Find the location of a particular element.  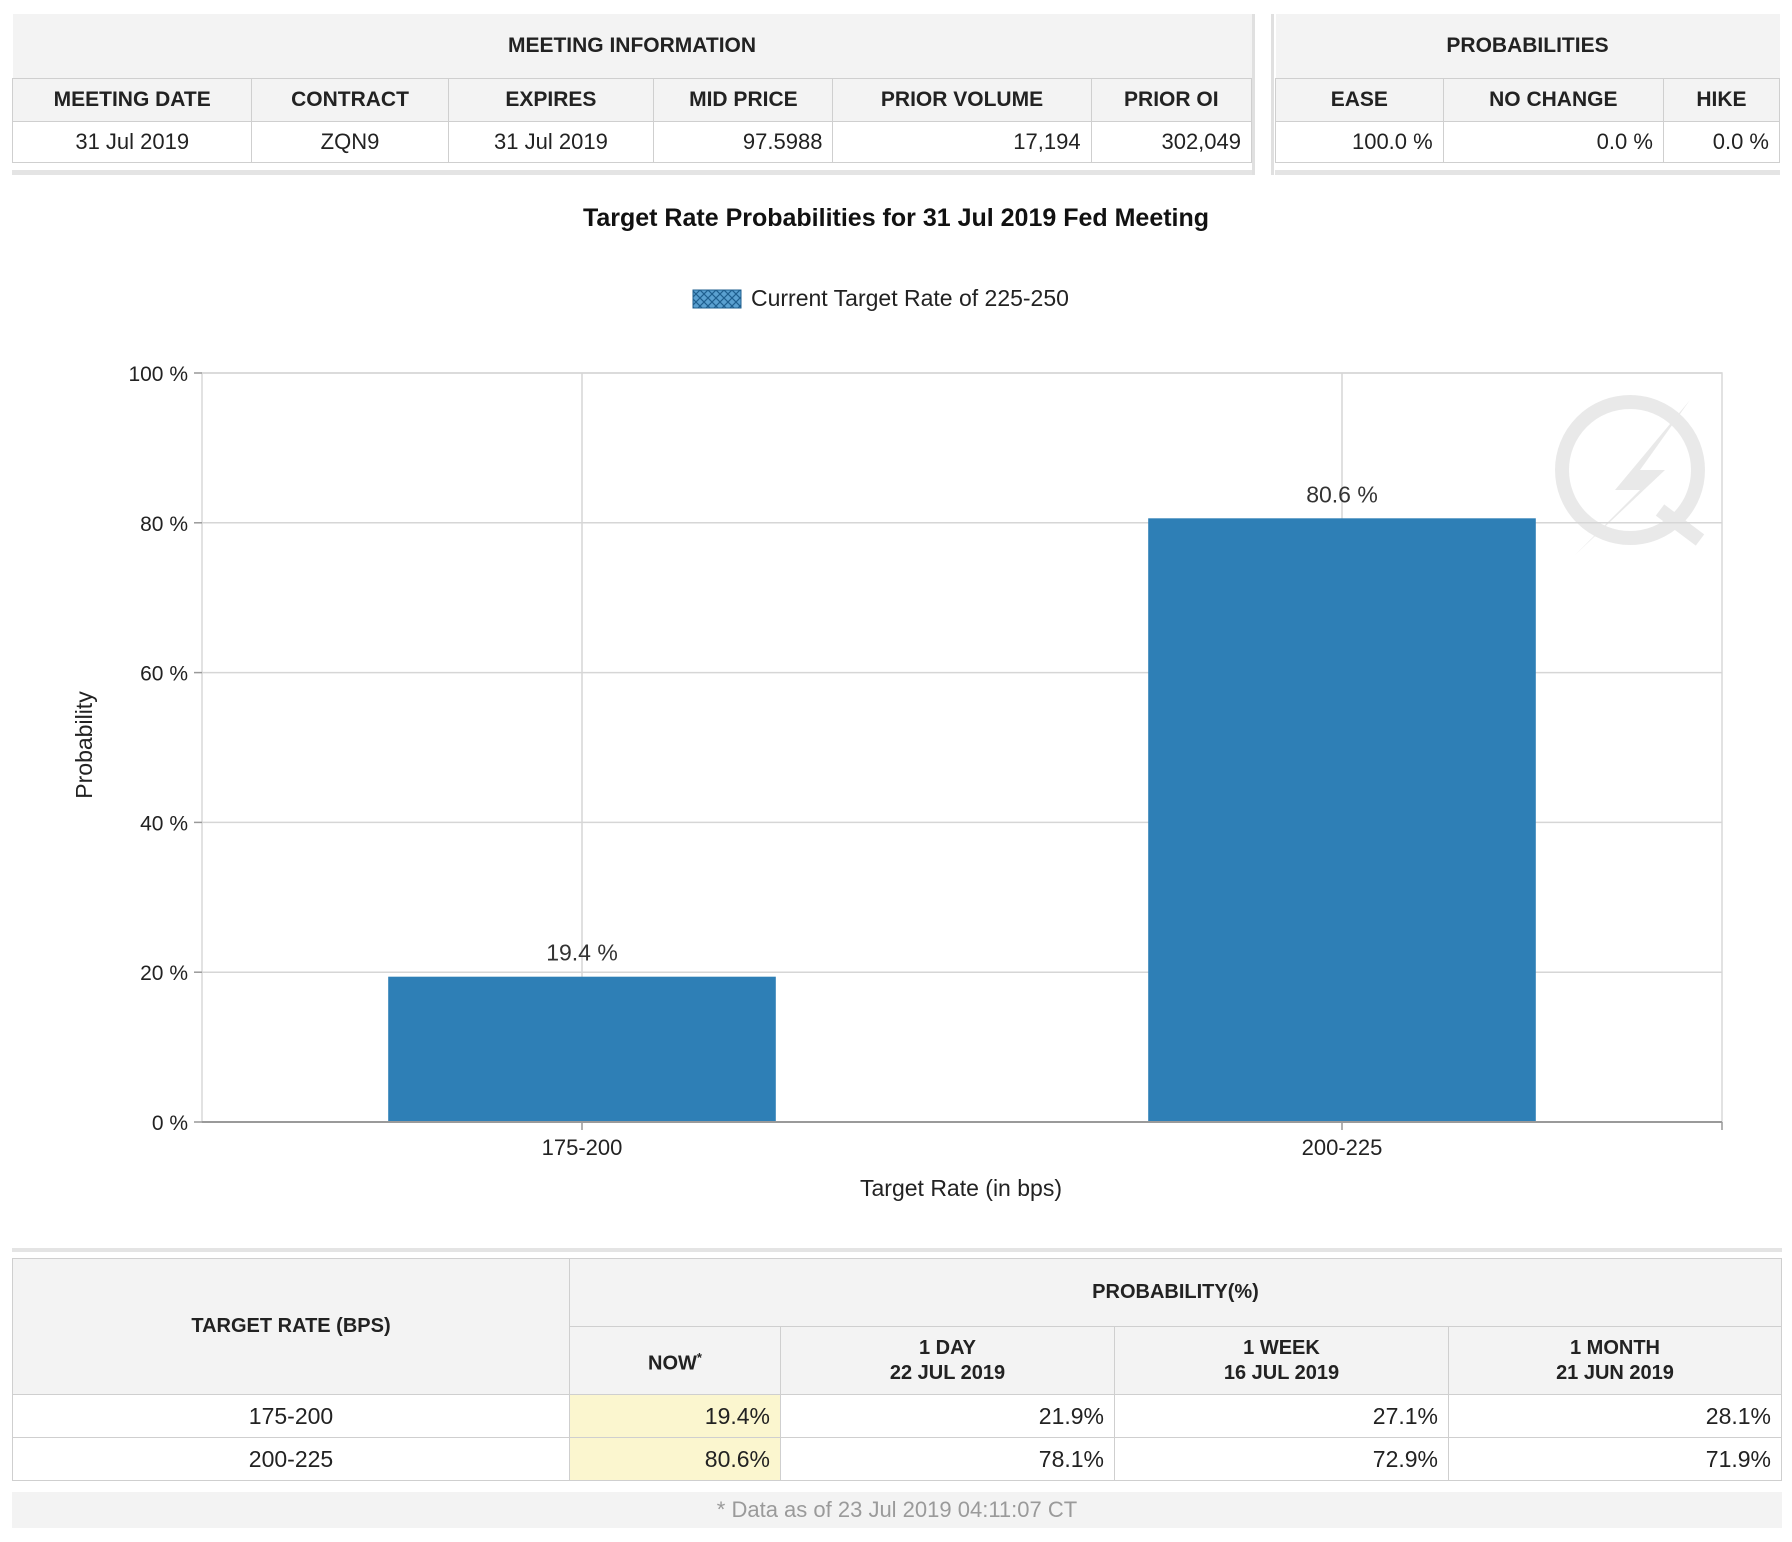

col-1-day-date: 22 JUL 2019 is located at coordinates (947, 1372).